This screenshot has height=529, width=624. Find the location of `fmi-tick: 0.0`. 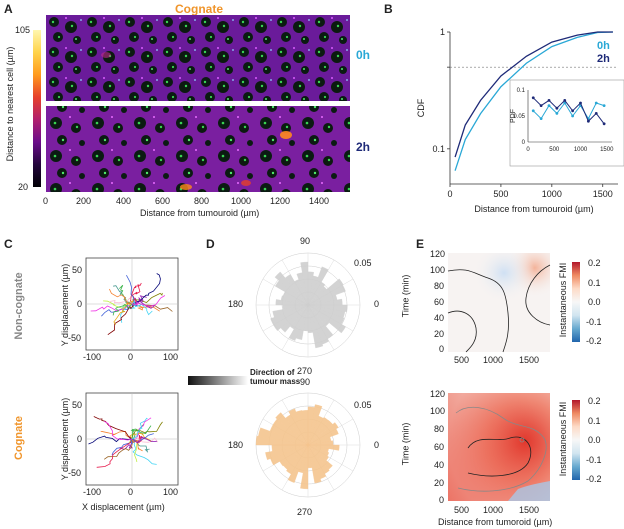

fmi-tick: 0.0 is located at coordinates (594, 440).